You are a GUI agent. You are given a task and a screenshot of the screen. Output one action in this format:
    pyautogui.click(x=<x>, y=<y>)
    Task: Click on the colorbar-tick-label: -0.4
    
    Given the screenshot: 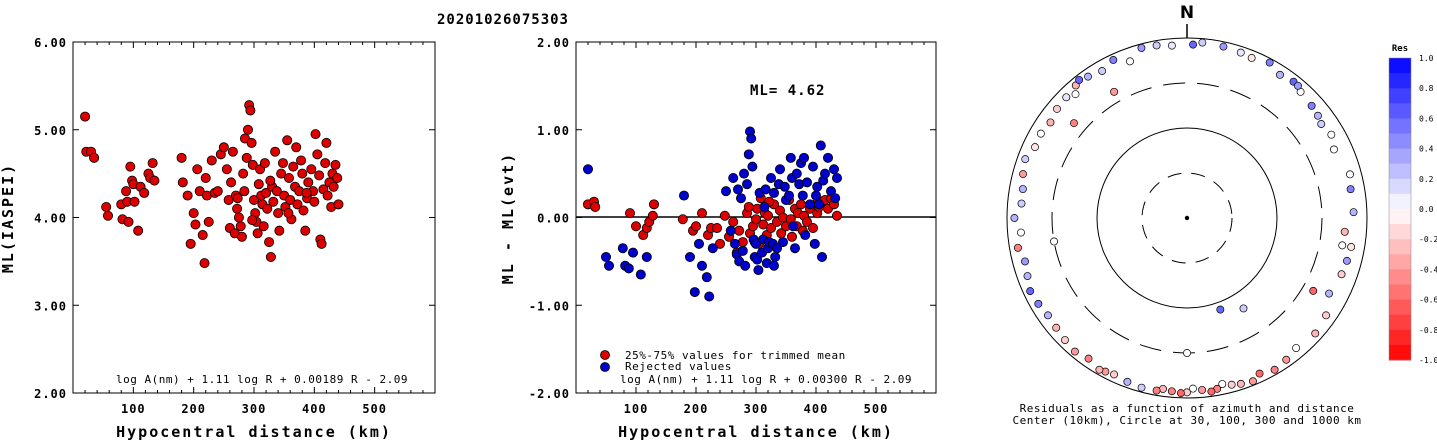 What is the action you would take?
    pyautogui.click(x=1428, y=269)
    